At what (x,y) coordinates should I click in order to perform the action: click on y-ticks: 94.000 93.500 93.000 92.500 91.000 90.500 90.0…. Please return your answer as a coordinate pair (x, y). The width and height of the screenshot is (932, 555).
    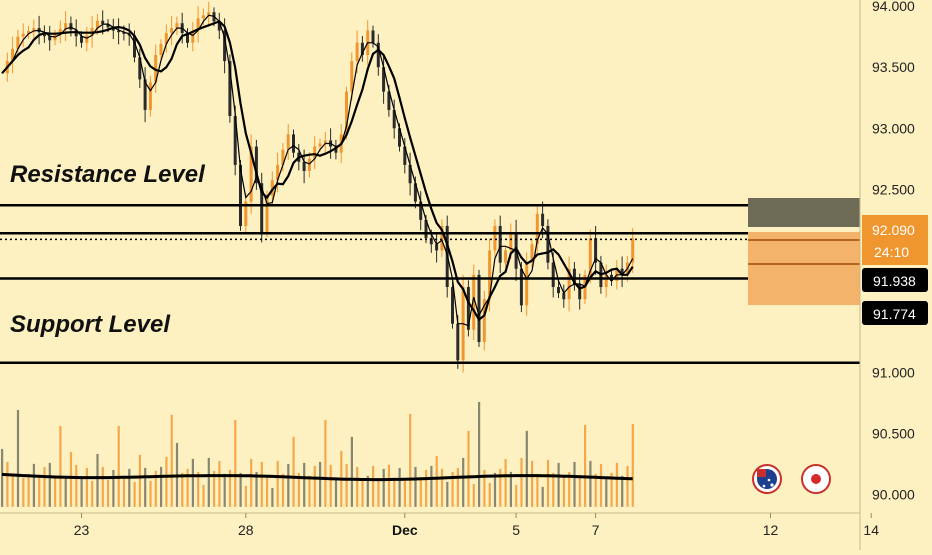
    Looking at the image, I should click on (893, 251).